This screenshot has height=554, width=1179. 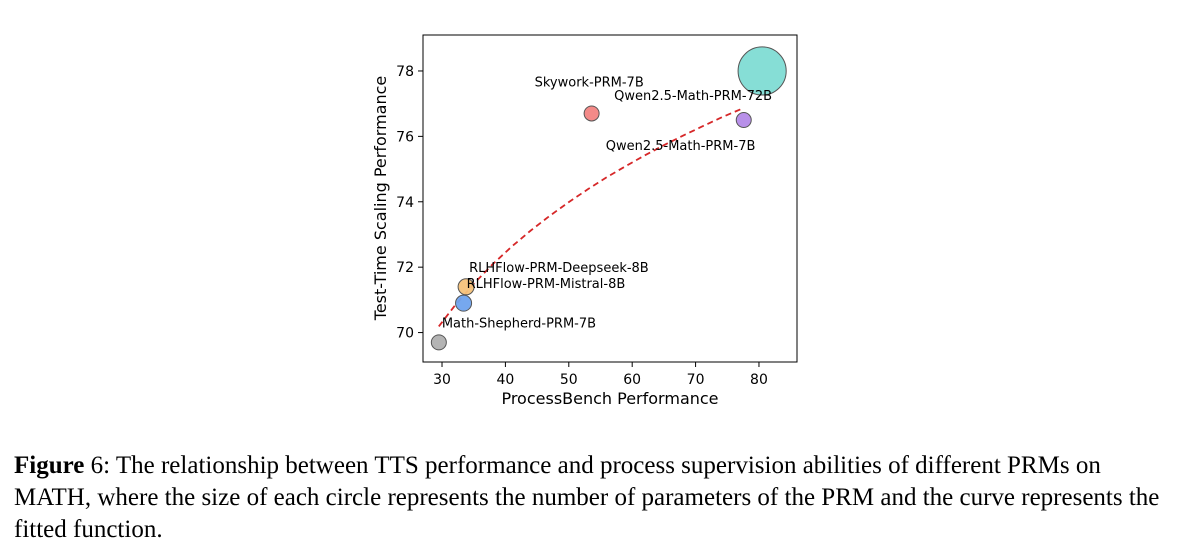 I want to click on point-label: Math-Shepherd-PRM-7B, so click(x=519, y=323).